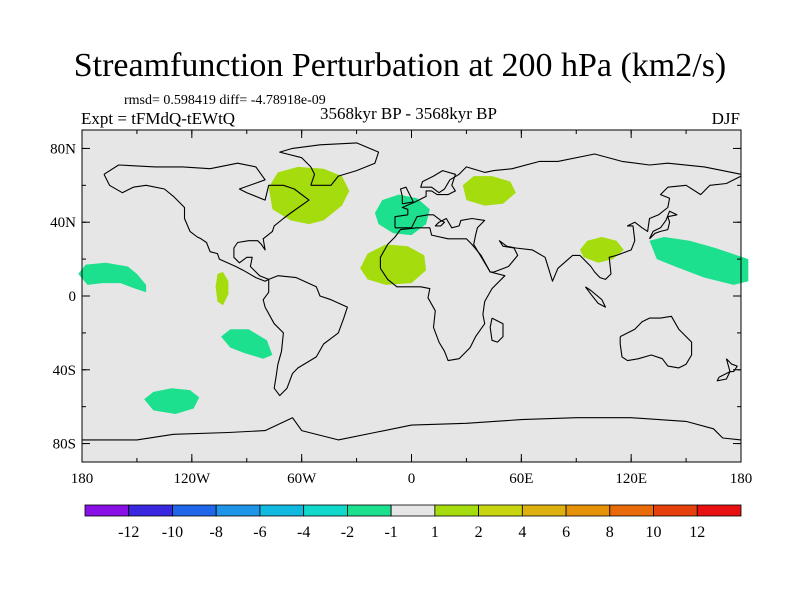 The height and width of the screenshot is (600, 800). Describe the element at coordinates (63, 149) in the screenshot. I see `y-tick-label: 80N` at that location.